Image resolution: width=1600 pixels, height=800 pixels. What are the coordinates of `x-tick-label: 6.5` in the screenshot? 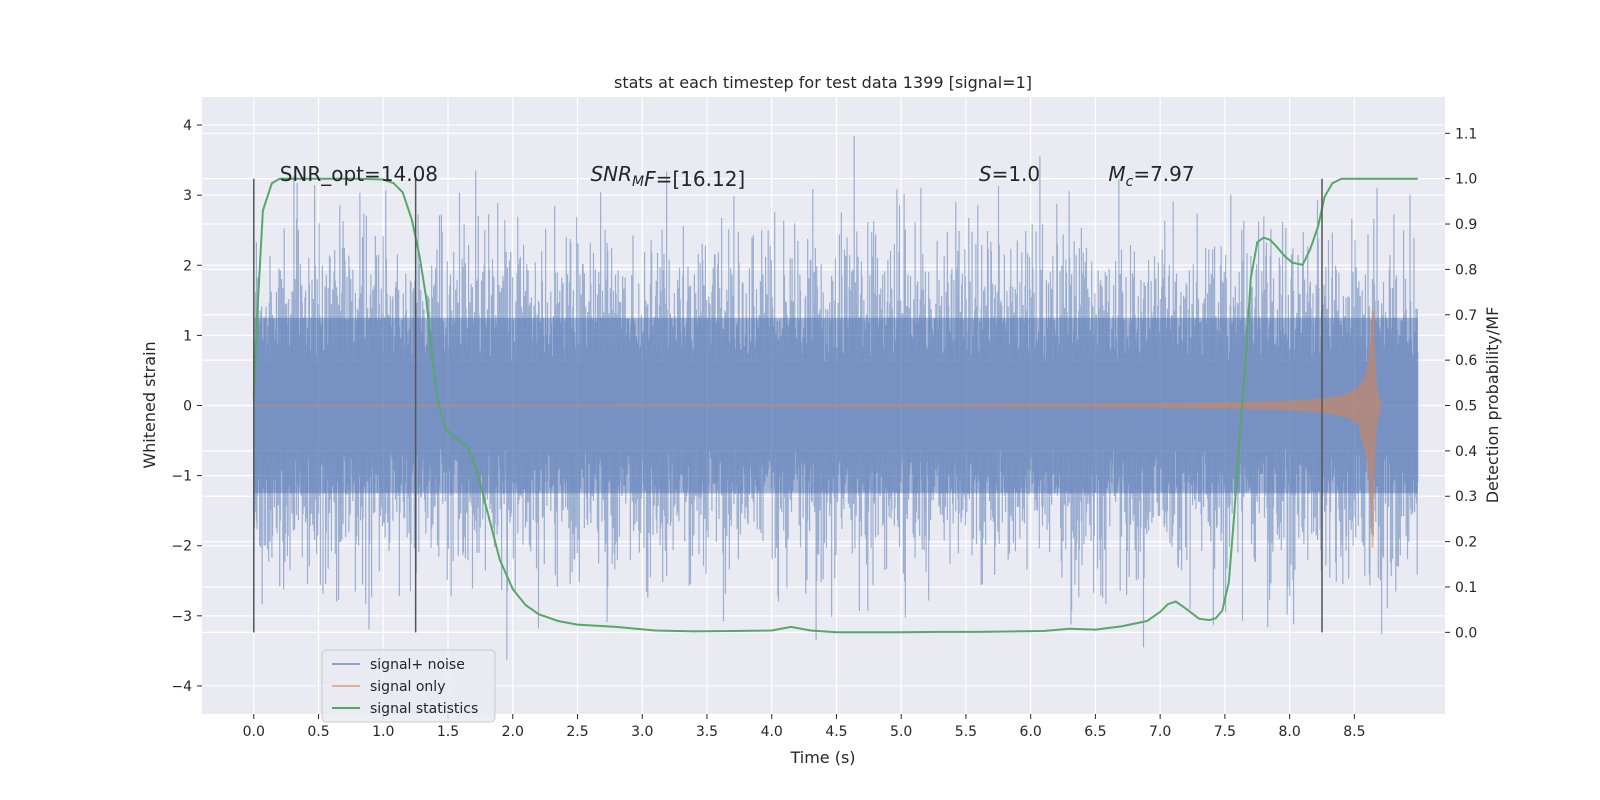 It's located at (1095, 732).